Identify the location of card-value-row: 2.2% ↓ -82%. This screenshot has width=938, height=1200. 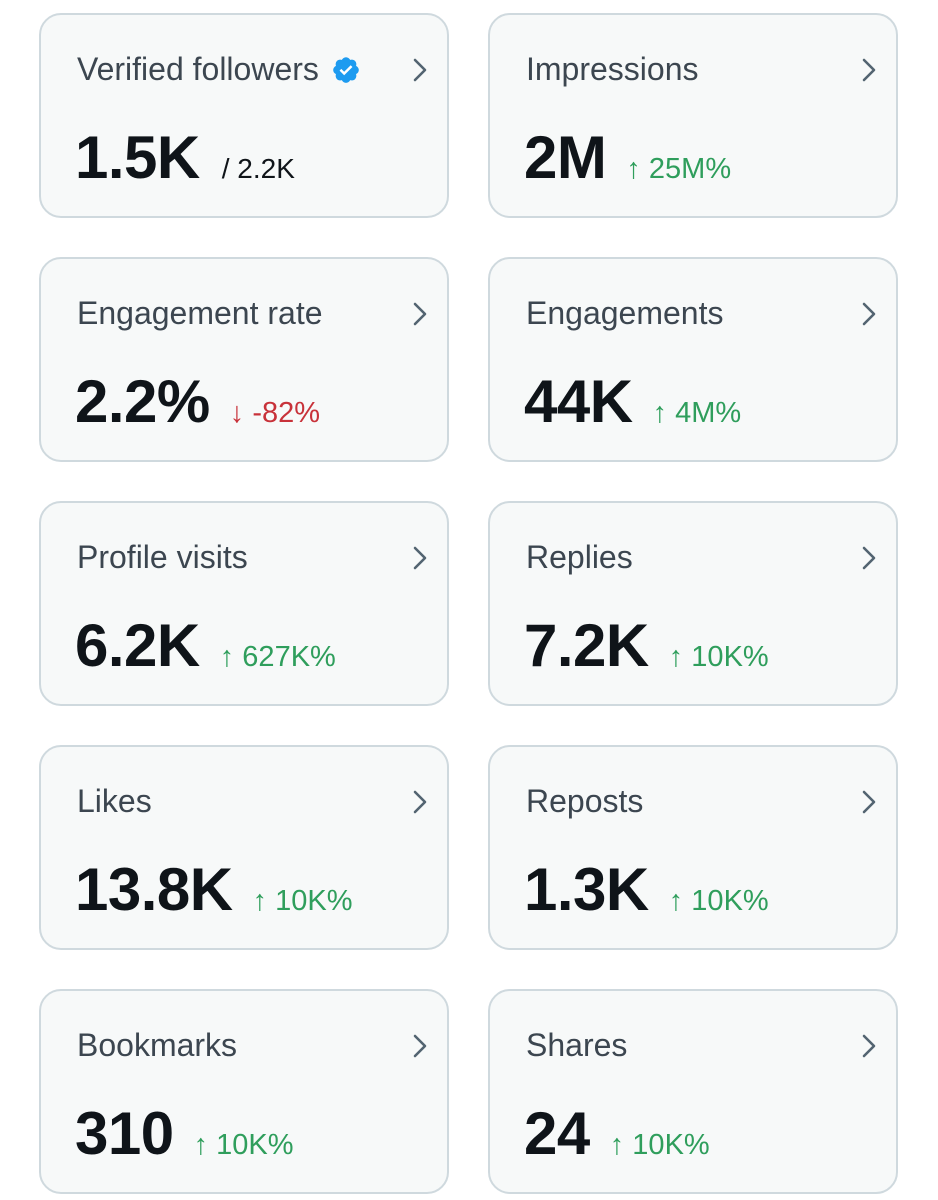
(197, 401).